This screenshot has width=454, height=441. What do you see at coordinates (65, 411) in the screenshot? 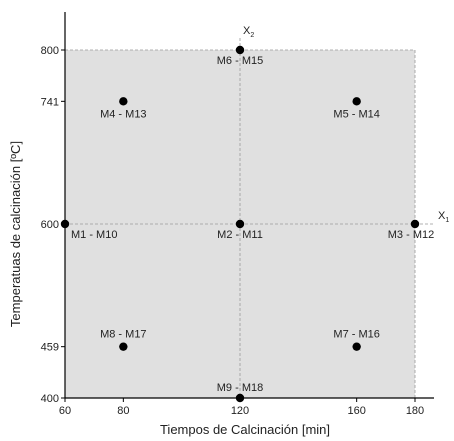
I see `x-tick-label: 60` at bounding box center [65, 411].